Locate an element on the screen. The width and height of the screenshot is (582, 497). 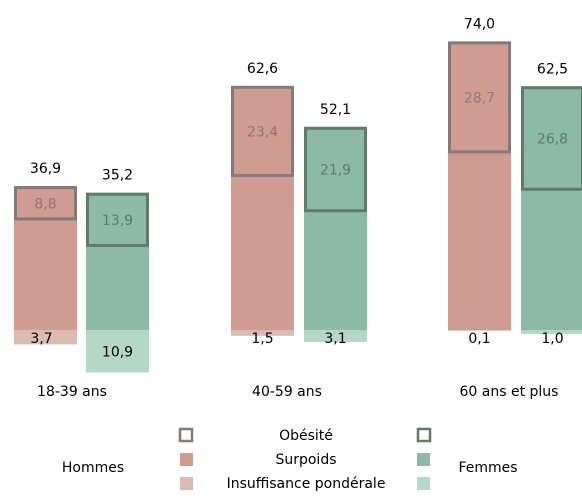
legend-label-obesite: Obésité is located at coordinates (306, 436).